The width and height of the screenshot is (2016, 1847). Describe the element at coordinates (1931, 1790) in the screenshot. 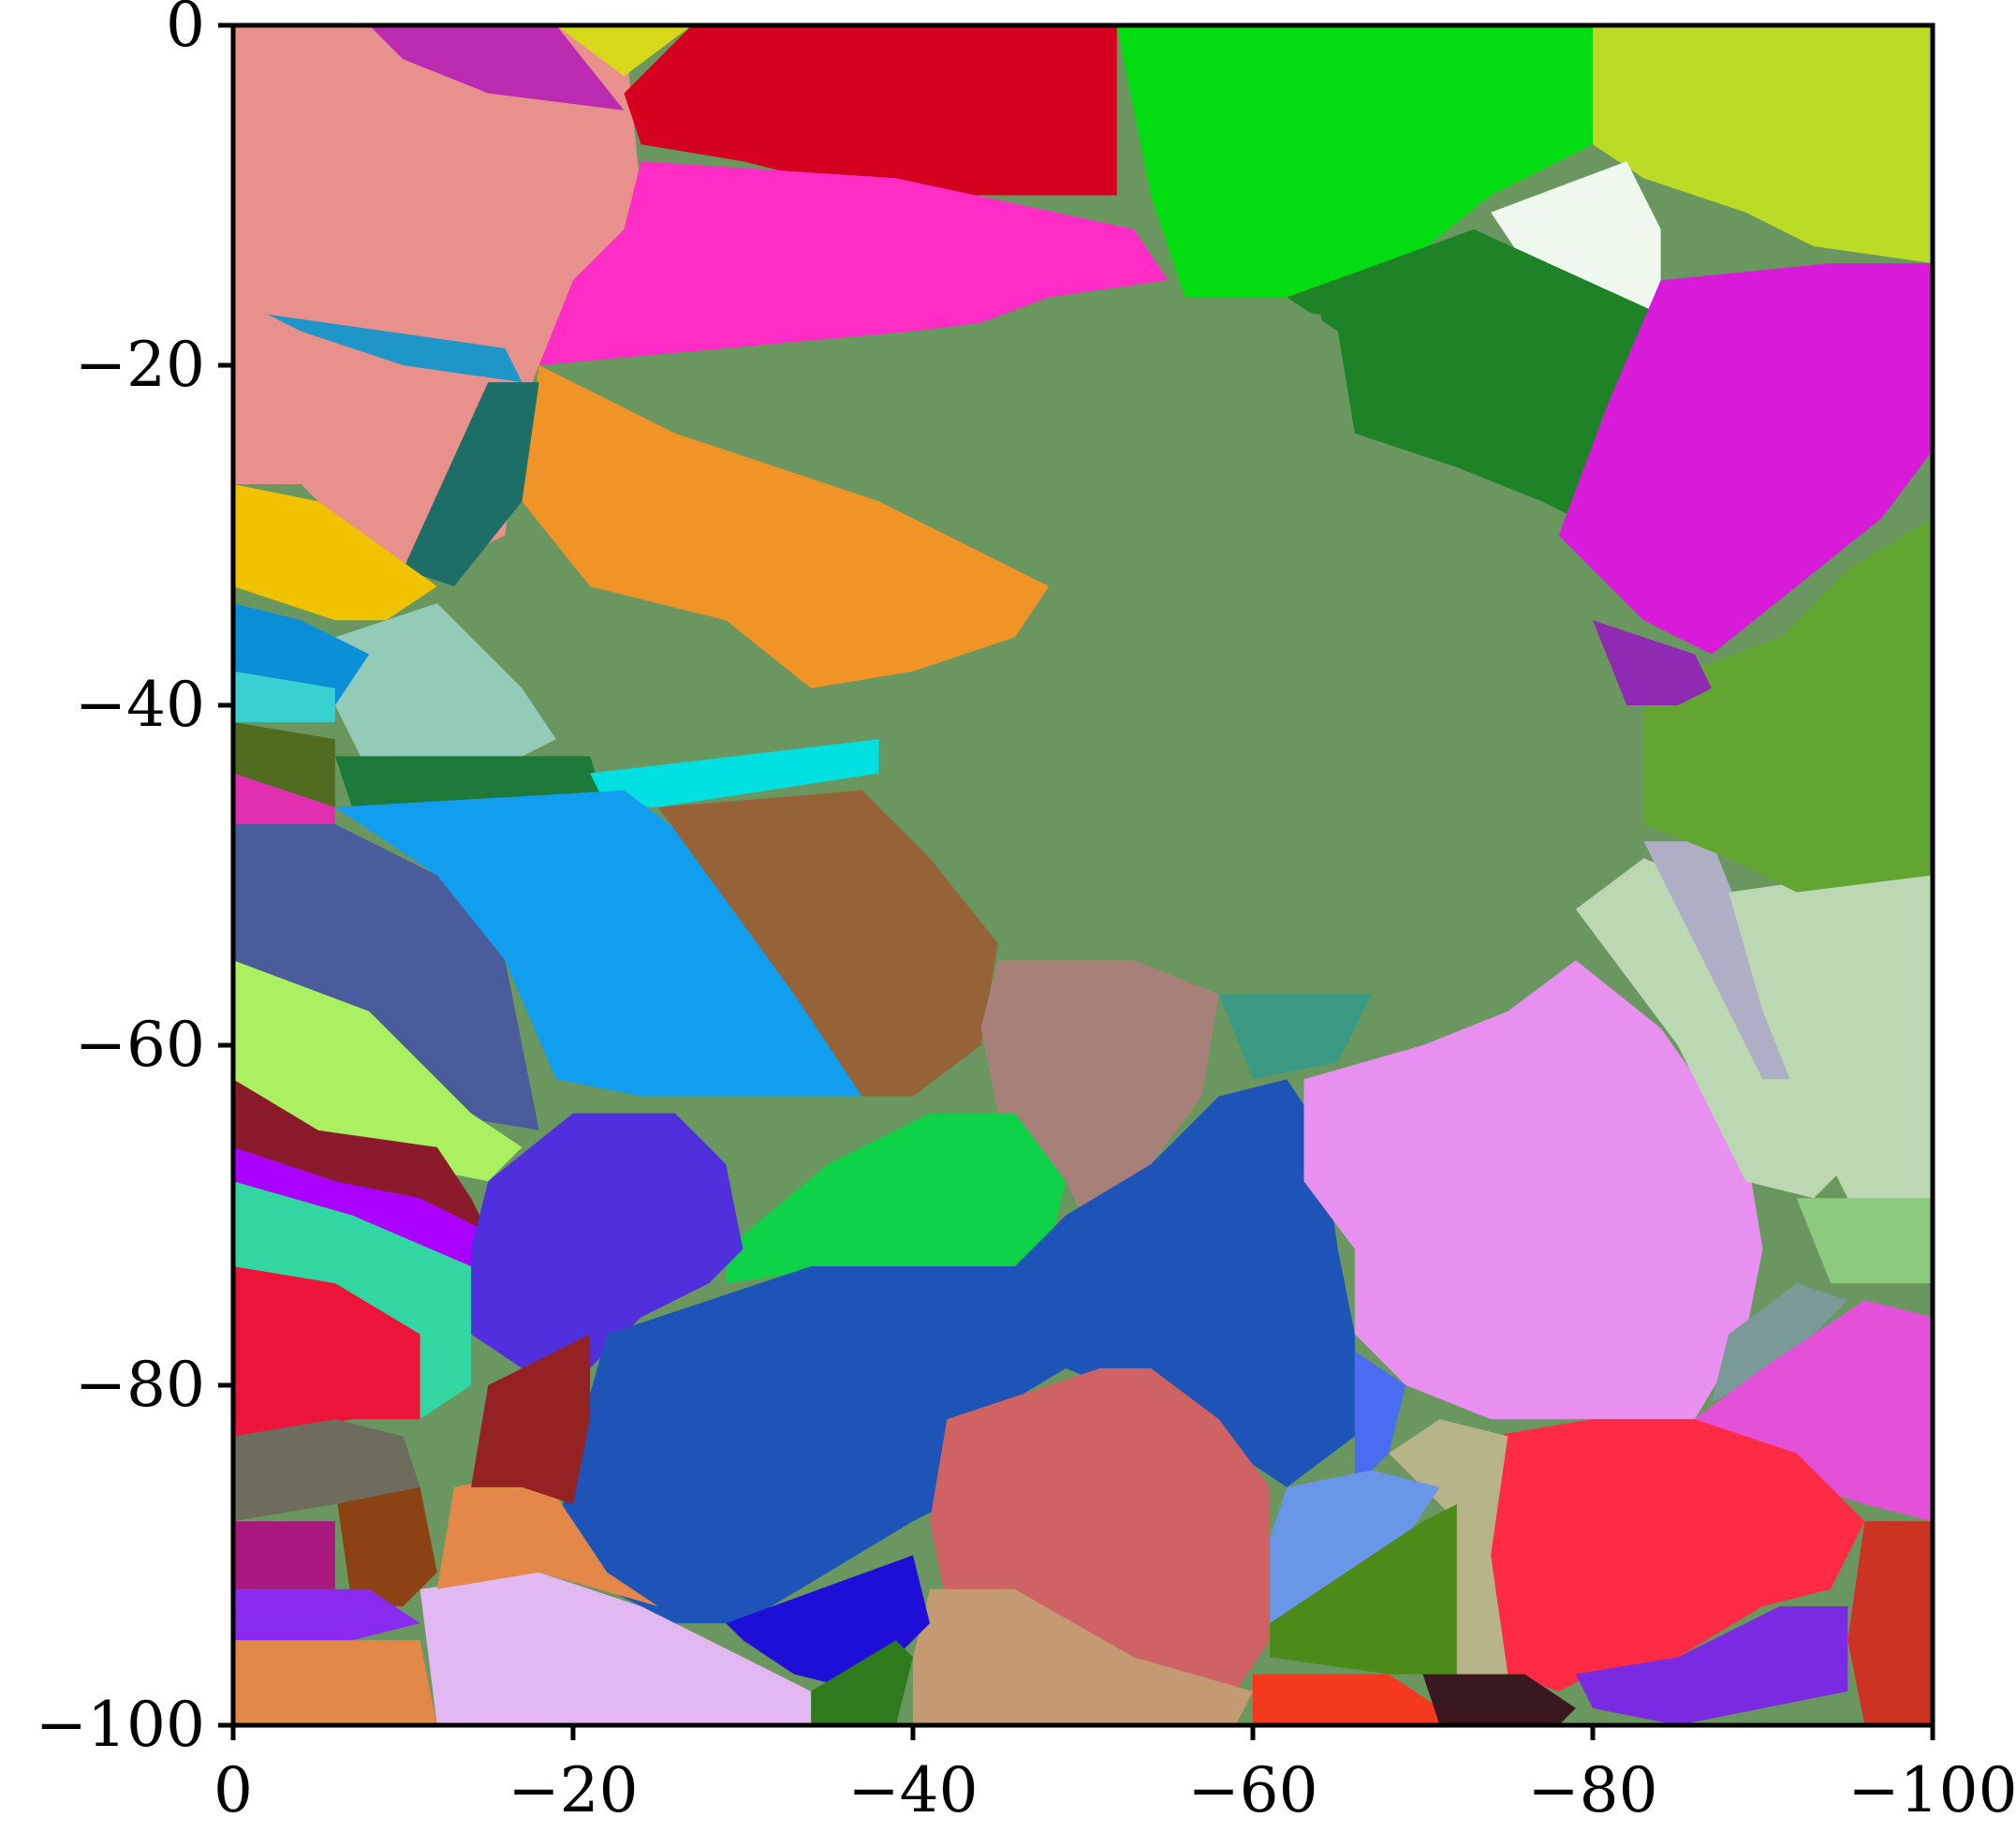

I see `x-tick-label: −100` at that location.